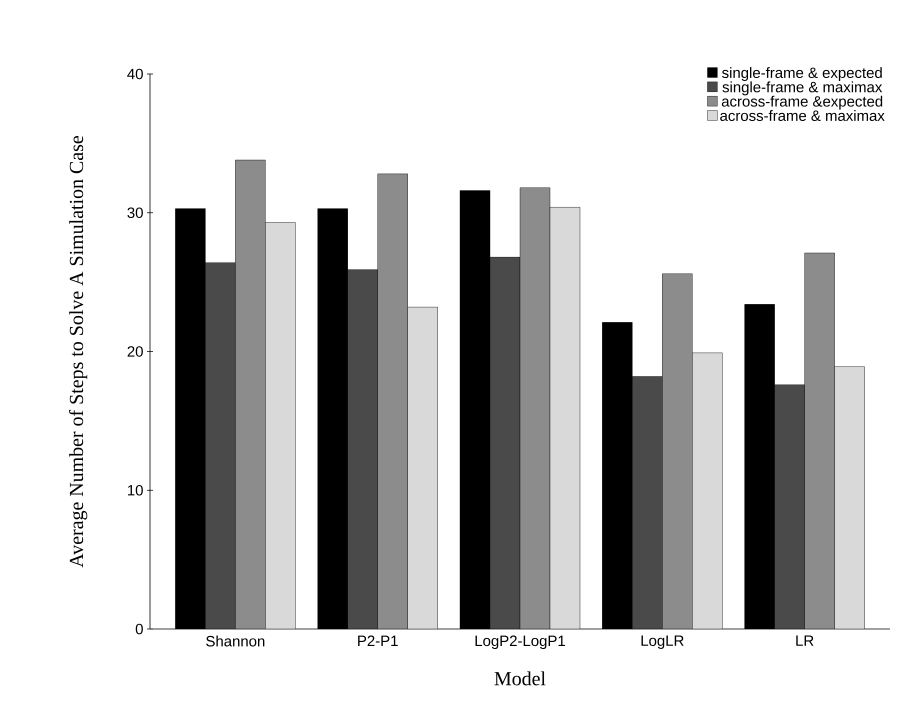  What do you see at coordinates (520, 643) in the screenshot?
I see `x-tick-label: LogP2-LogP1` at bounding box center [520, 643].